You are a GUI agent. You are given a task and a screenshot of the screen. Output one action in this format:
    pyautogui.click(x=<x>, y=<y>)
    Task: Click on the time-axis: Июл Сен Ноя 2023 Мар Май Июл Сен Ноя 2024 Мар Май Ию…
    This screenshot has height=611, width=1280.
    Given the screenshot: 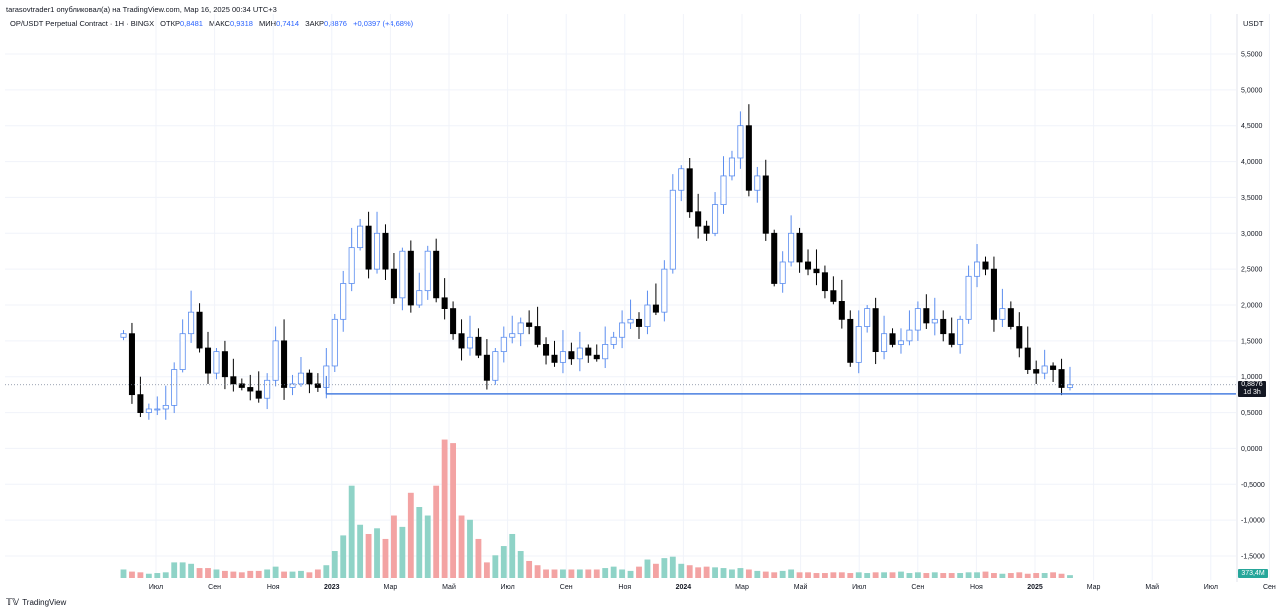 What is the action you would take?
    pyautogui.click(x=712, y=587)
    